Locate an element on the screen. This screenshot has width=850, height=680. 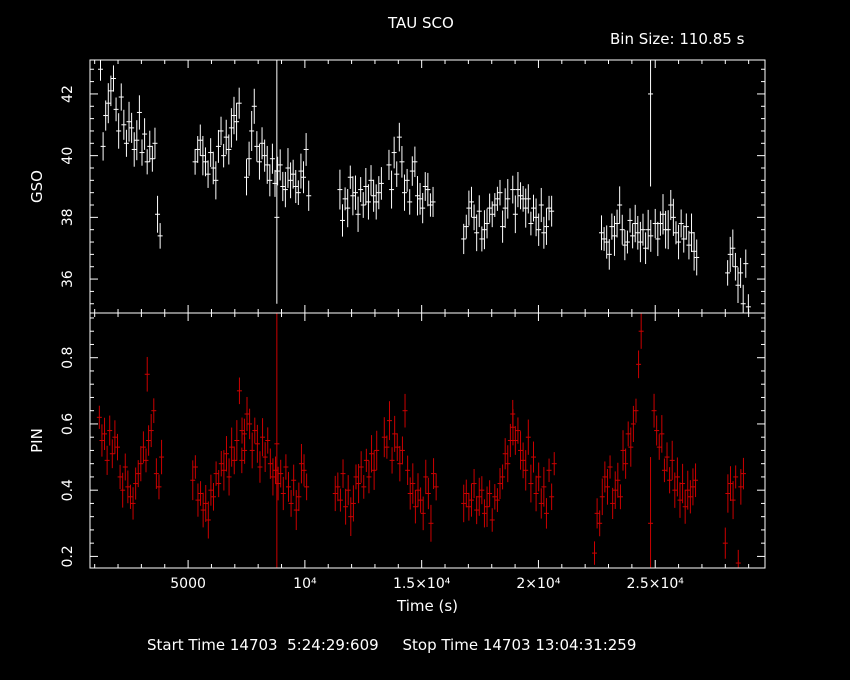
pin-y-axis-label: PIN is located at coordinates (37, 440).